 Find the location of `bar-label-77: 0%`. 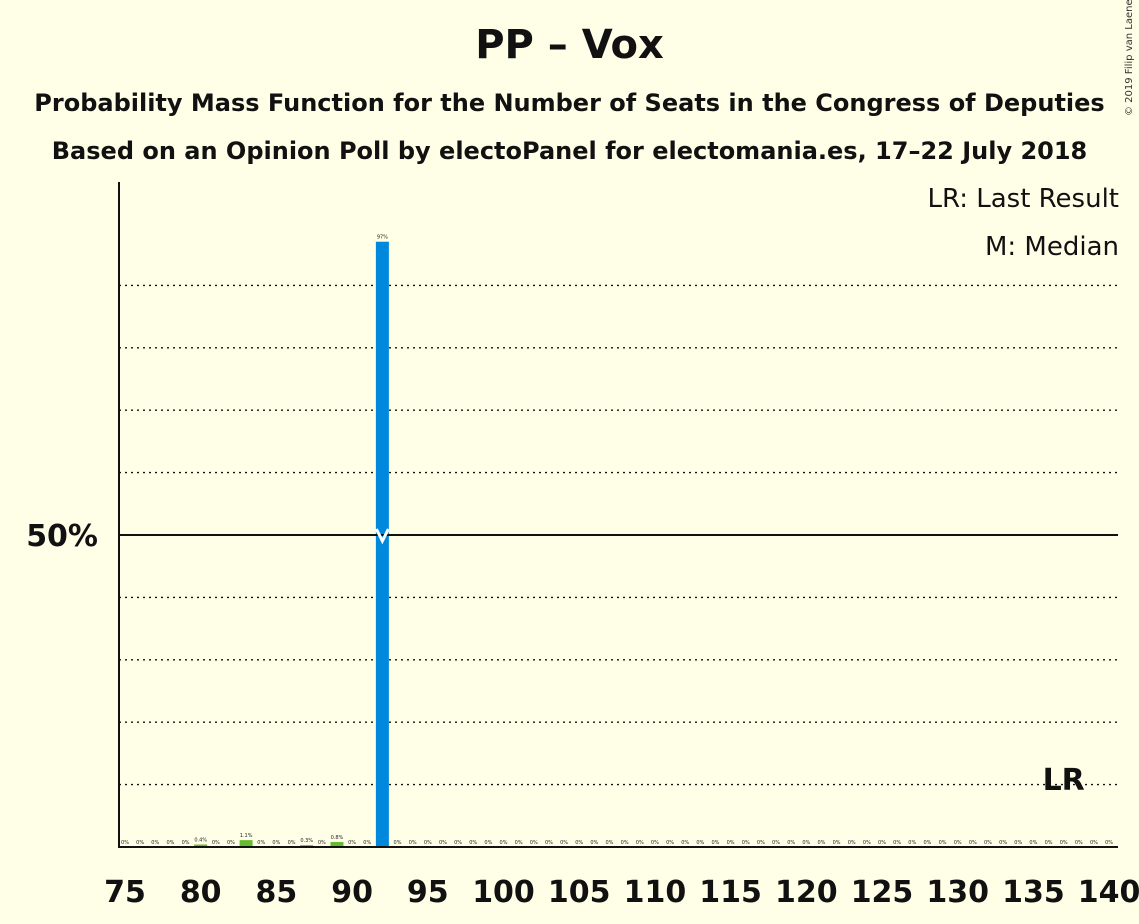

bar-label-77: 0% is located at coordinates (155, 843).